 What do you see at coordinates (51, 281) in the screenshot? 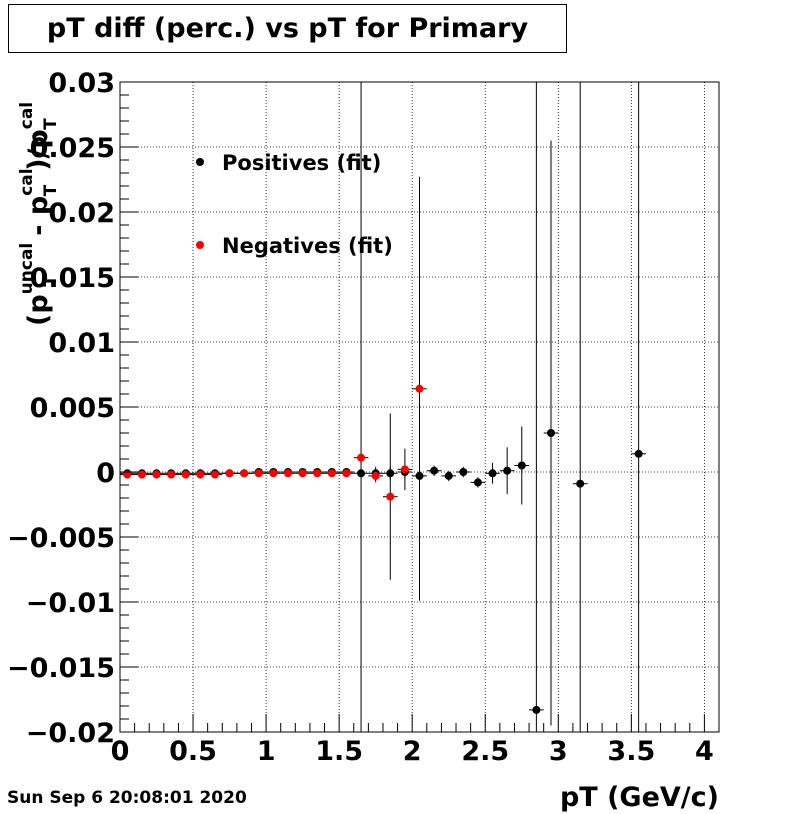
I see `ylabel-sub1: T` at bounding box center [51, 281].